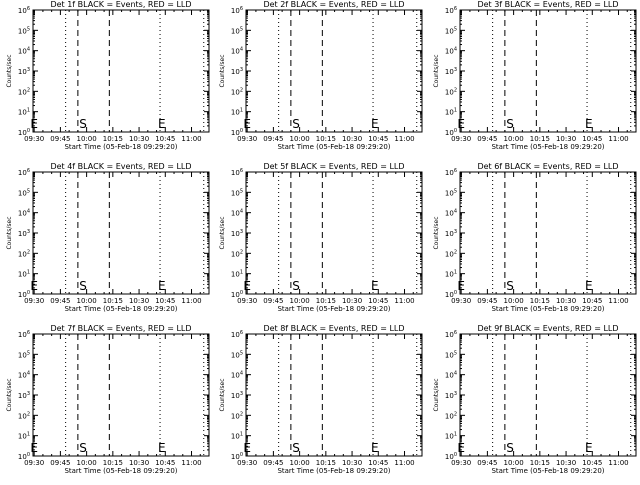  Describe the element at coordinates (83, 124) in the screenshot. I see `marker-s: S` at that location.